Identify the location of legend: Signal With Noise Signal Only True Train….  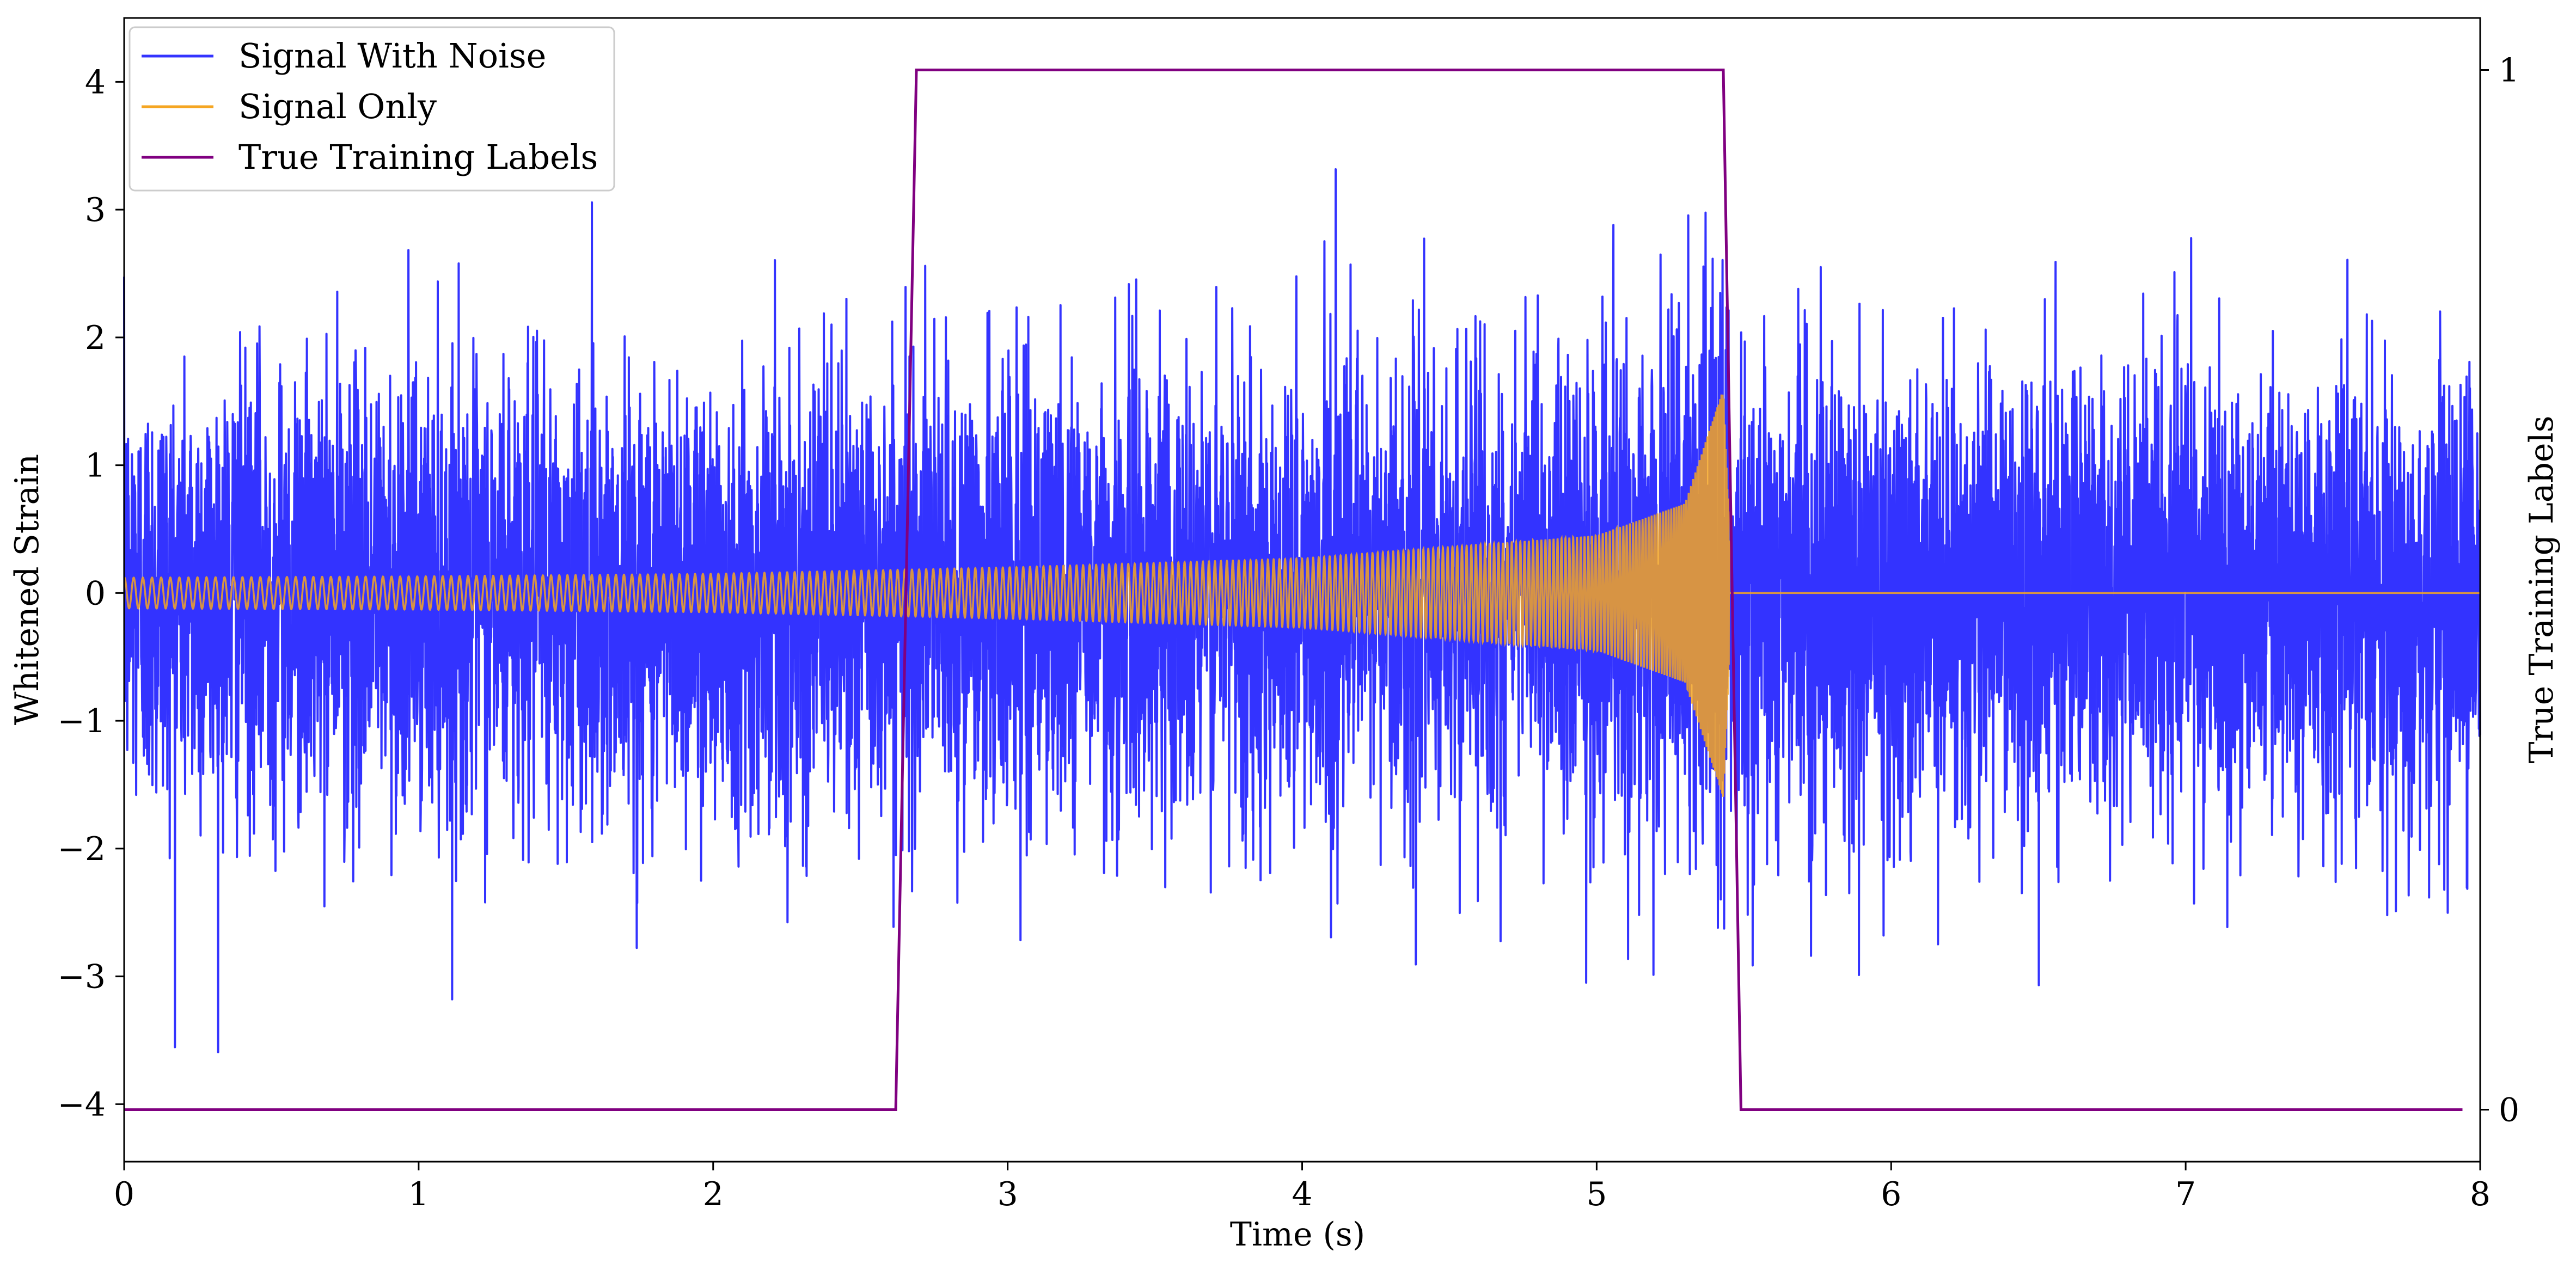
(372, 109).